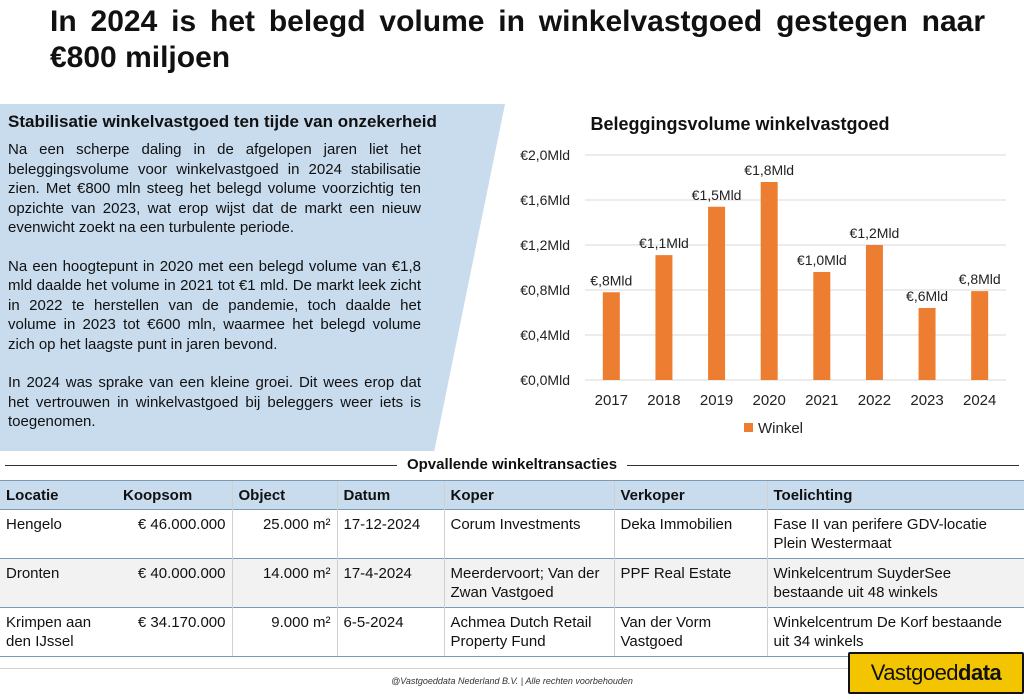  What do you see at coordinates (663, 400) in the screenshot?
I see `x-tick-label: 2018` at bounding box center [663, 400].